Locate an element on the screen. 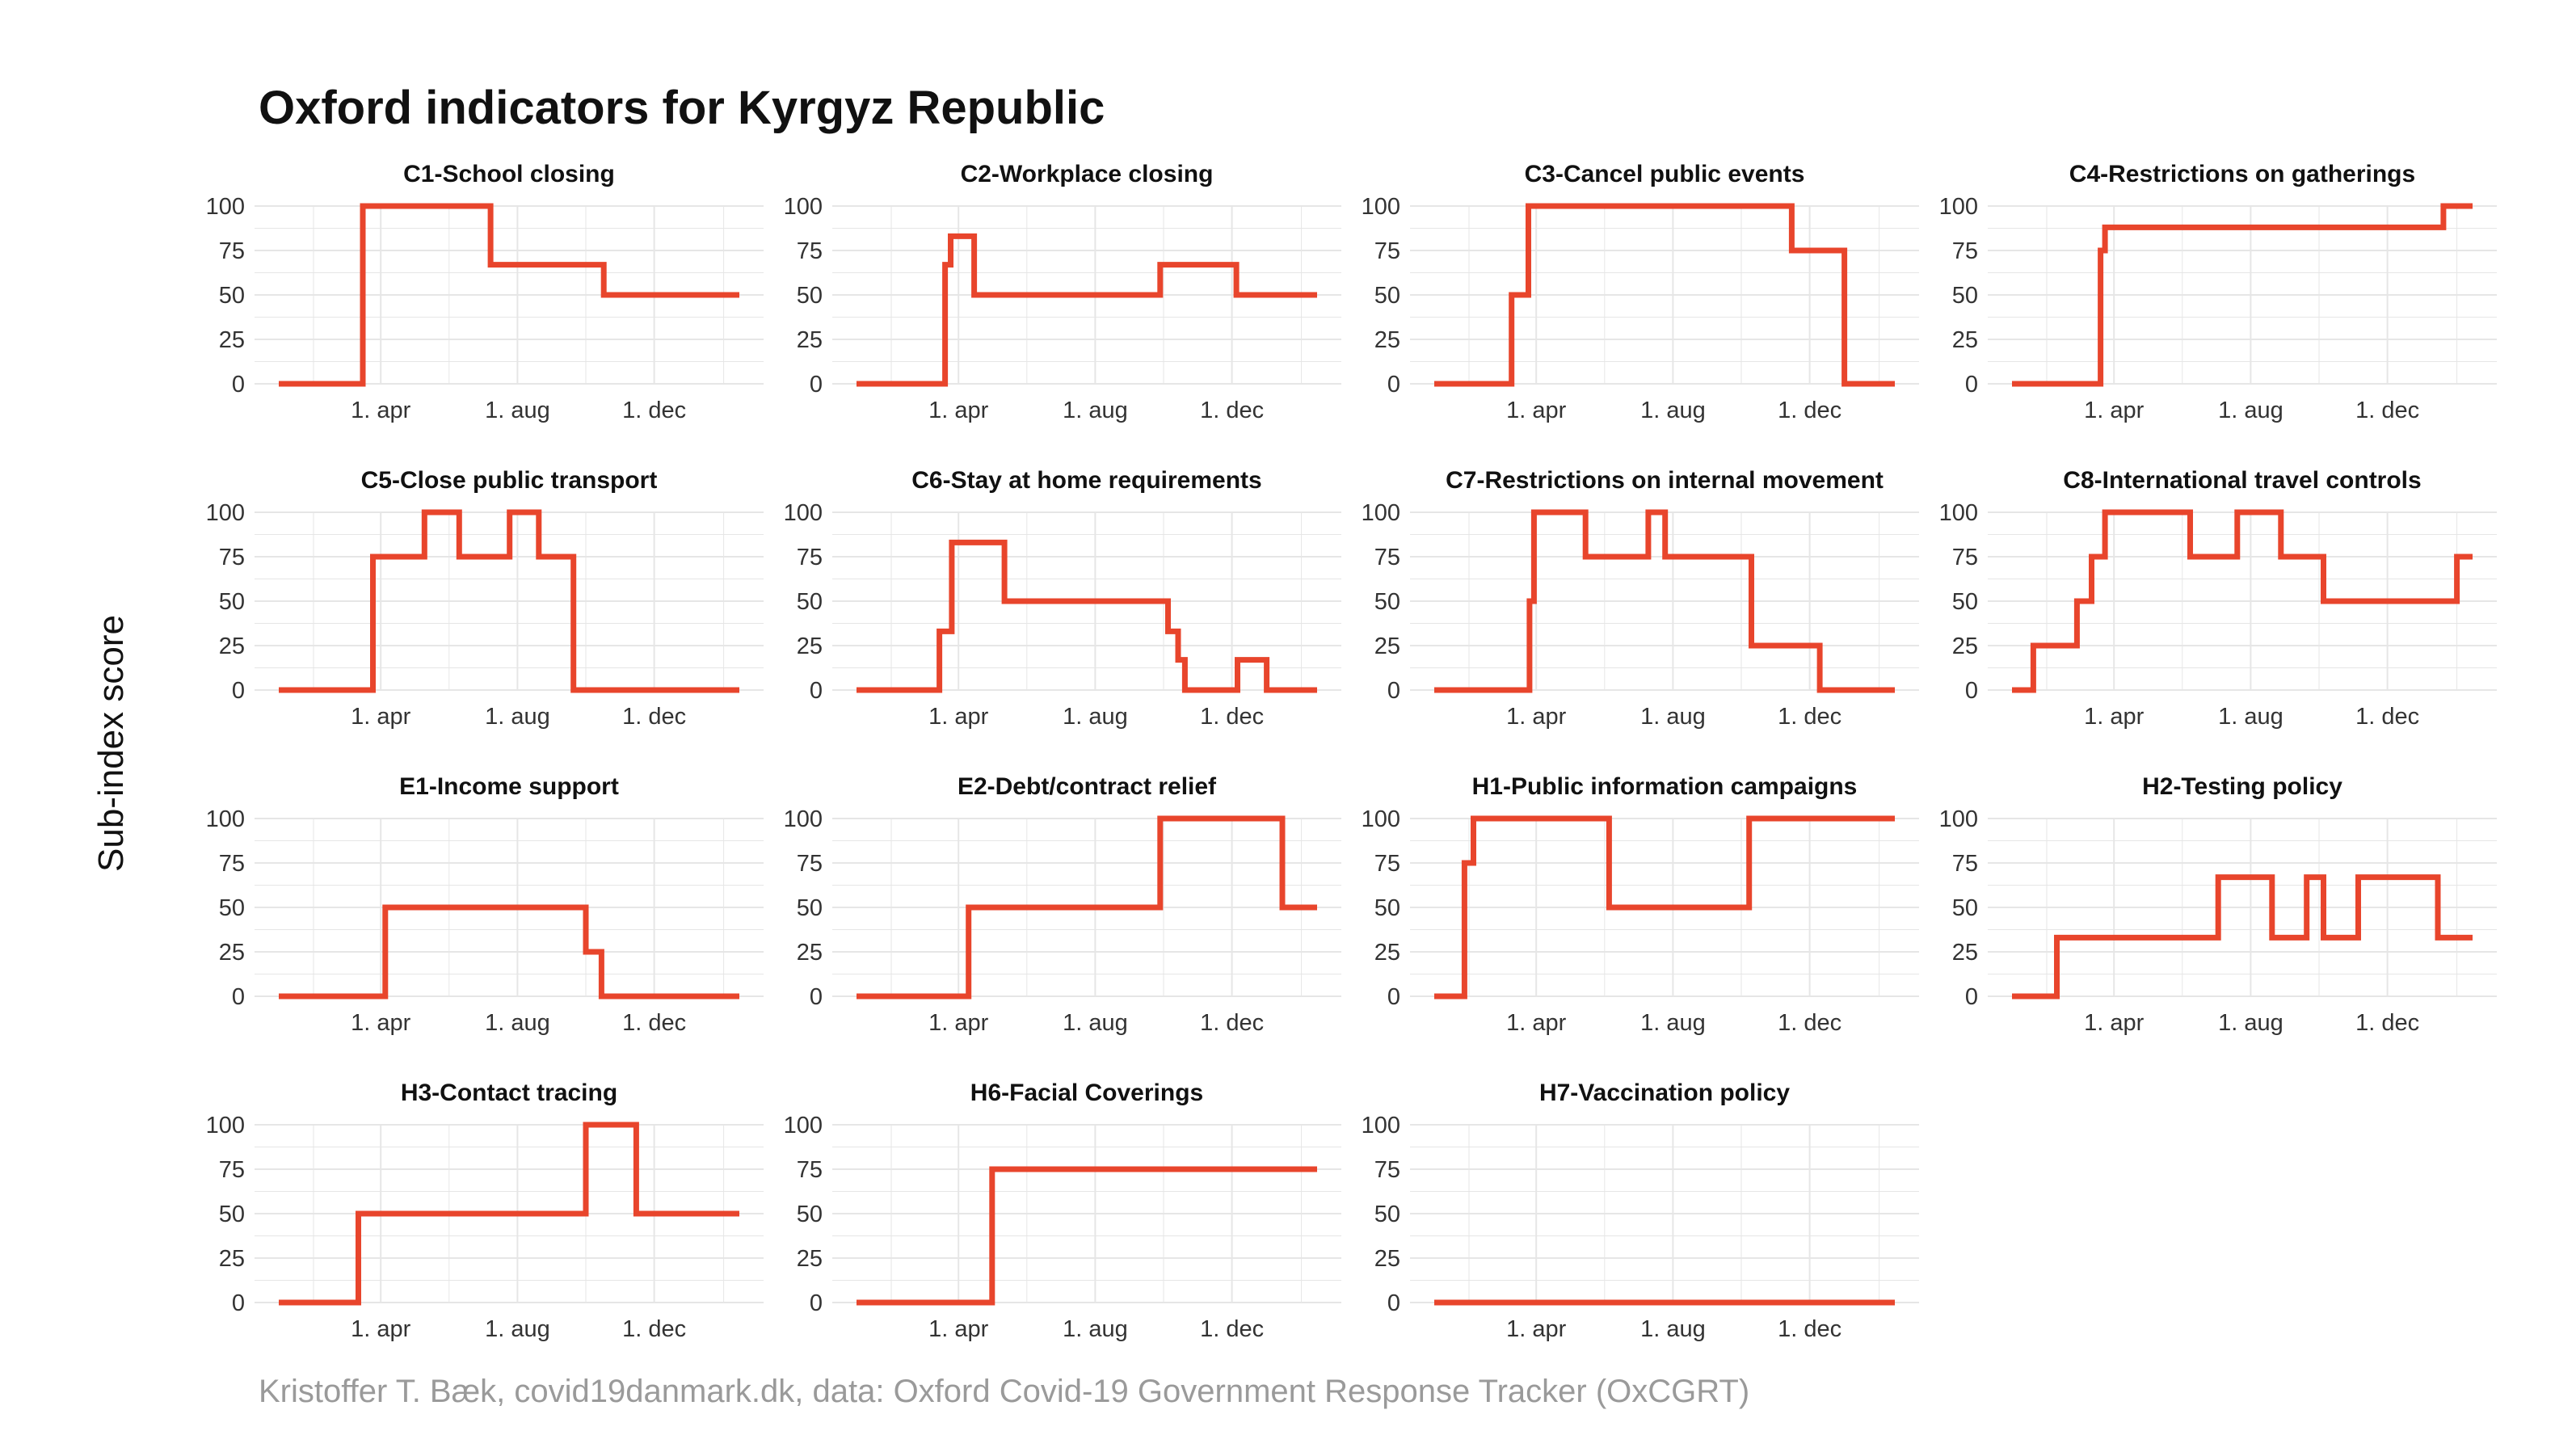 The image size is (2576, 1431). panel-title: H6-Facial Coverings is located at coordinates (1086, 1093).